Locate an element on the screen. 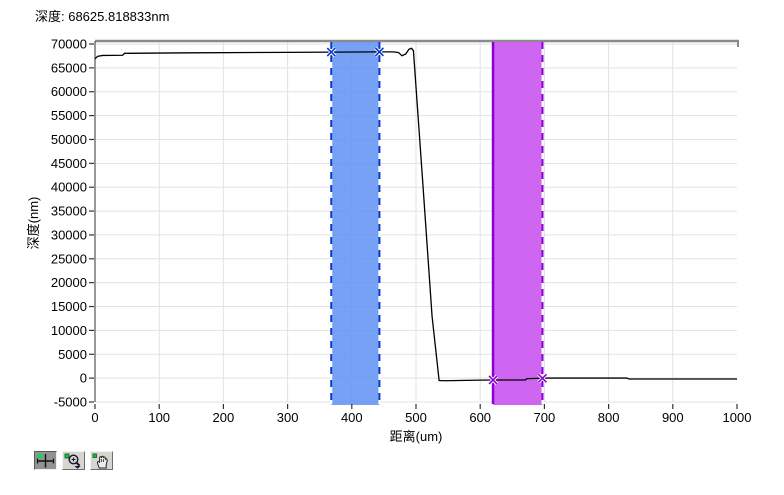  pan-tool-button is located at coordinates (101, 460).